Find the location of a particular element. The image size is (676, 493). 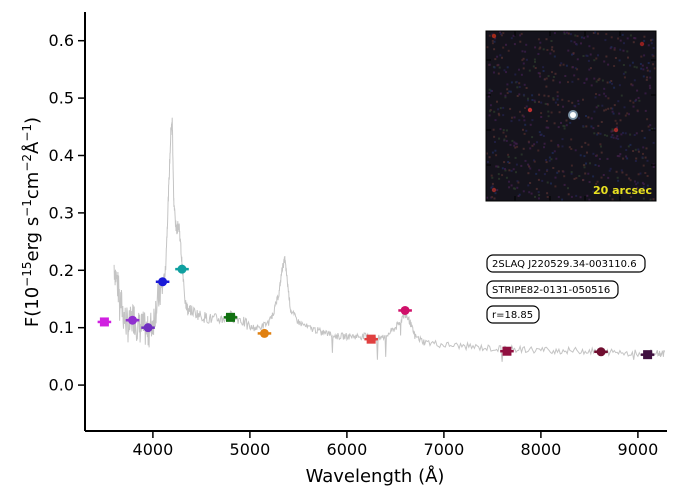

x-tick-label: 9000 is located at coordinates (638, 449).